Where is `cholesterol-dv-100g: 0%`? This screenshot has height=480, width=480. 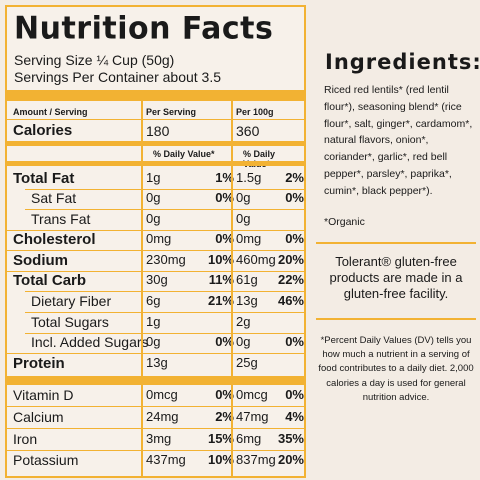 cholesterol-dv-100g: 0% is located at coordinates (294, 238).